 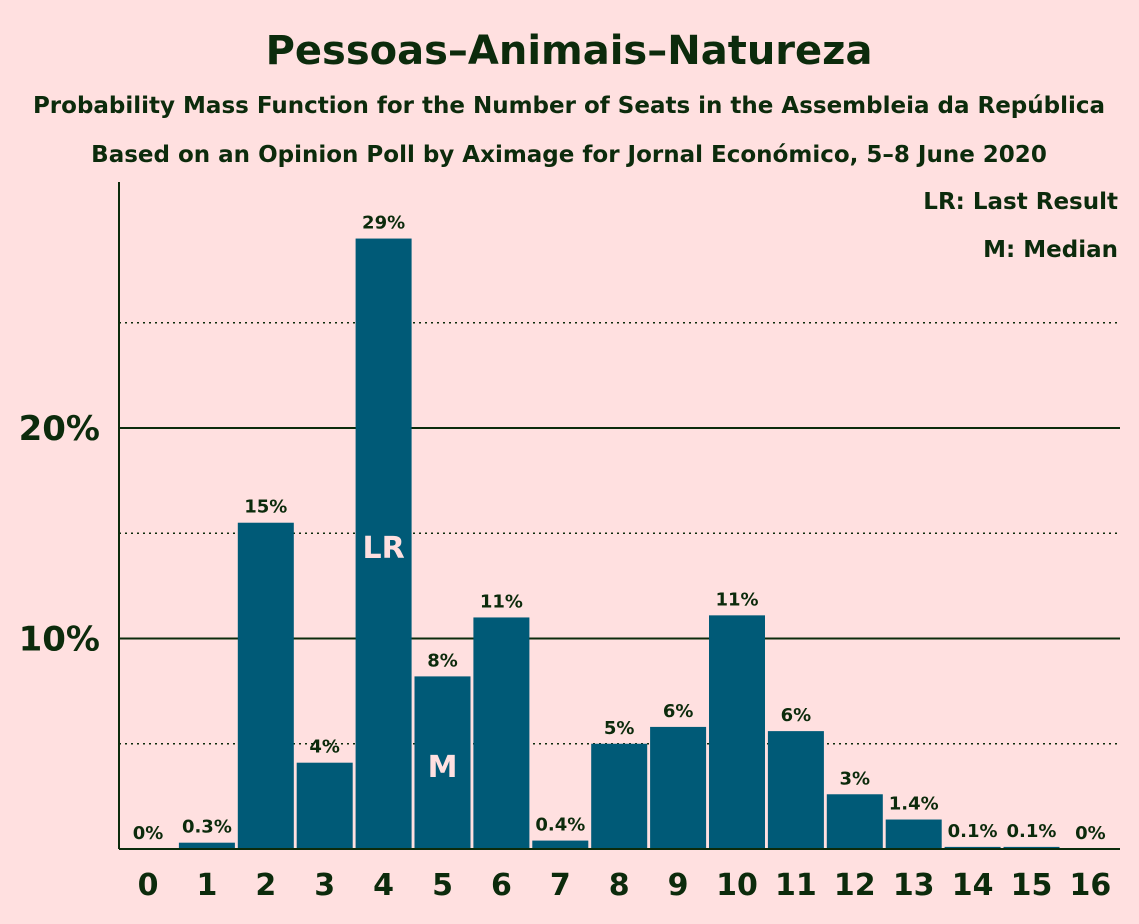 I want to click on median-marker: M, so click(x=443, y=767).